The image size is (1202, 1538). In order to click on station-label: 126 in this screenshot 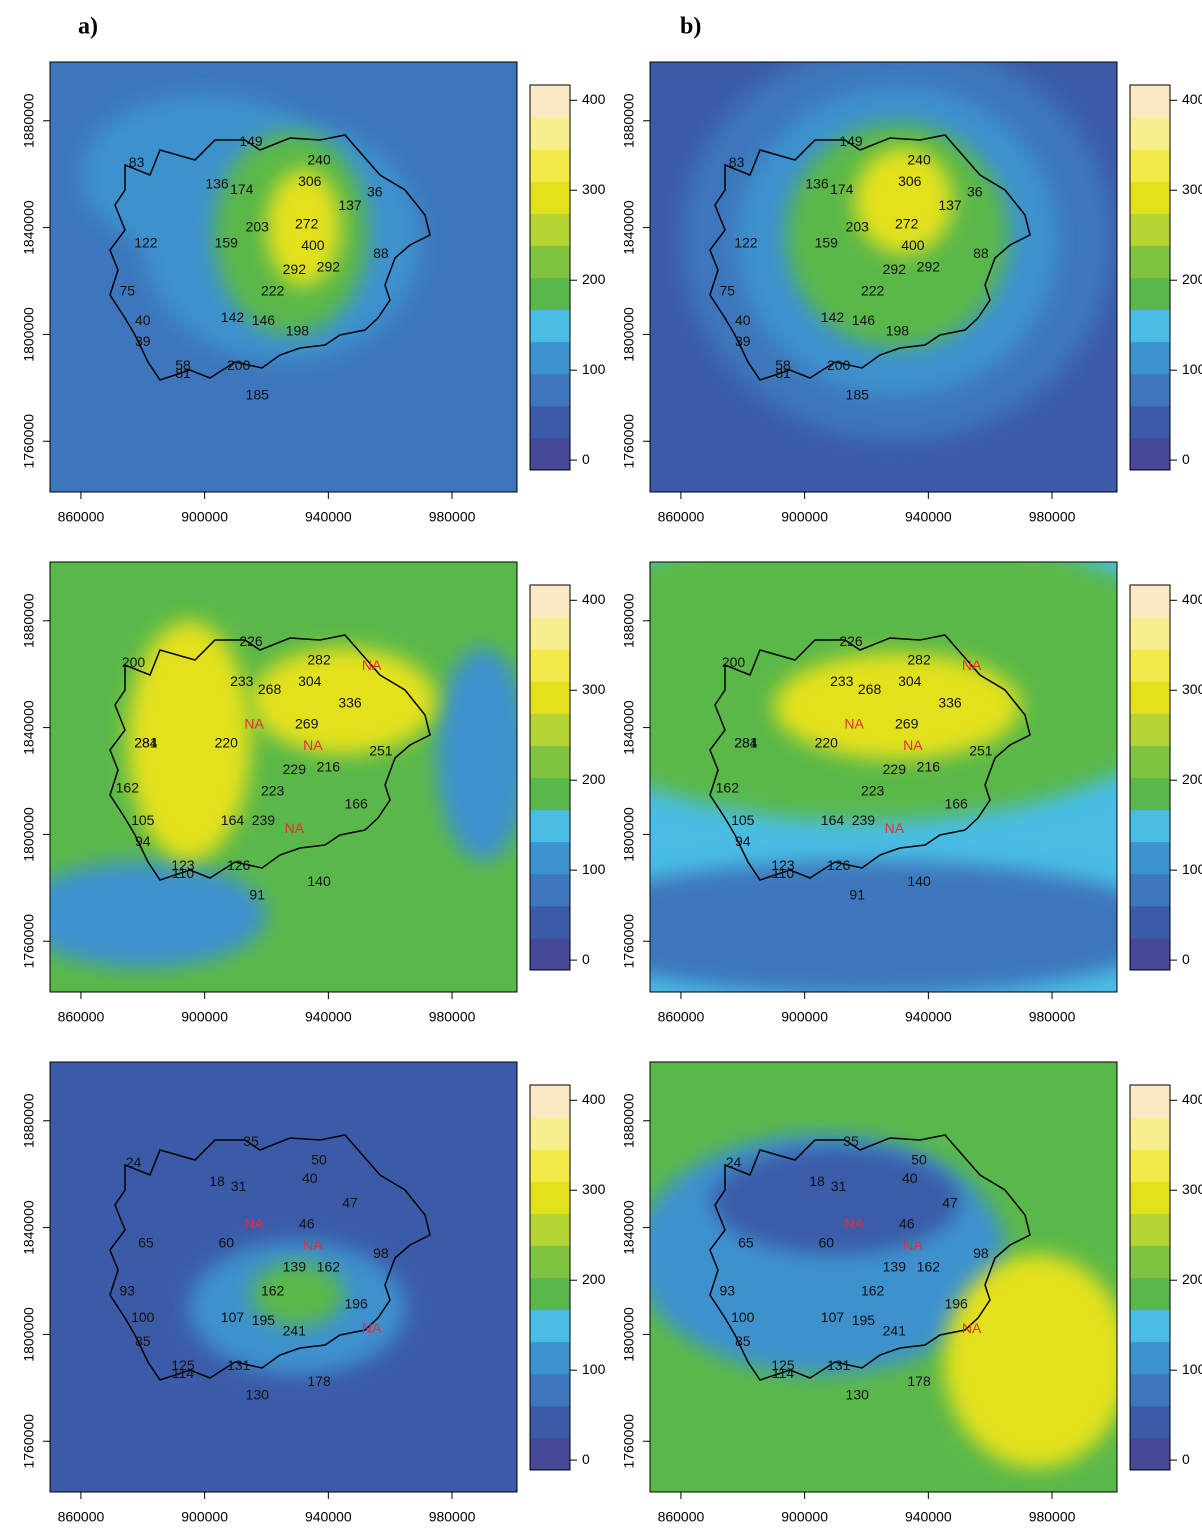, I will do `click(839, 865)`.